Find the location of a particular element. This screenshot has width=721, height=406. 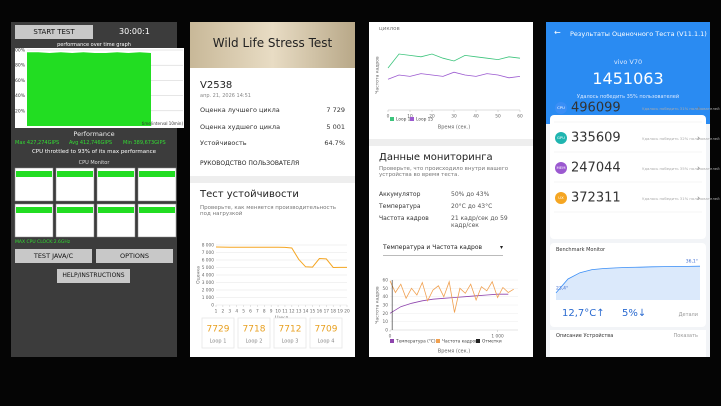

y-tick-label: 10 is located at coordinates (386, 322).